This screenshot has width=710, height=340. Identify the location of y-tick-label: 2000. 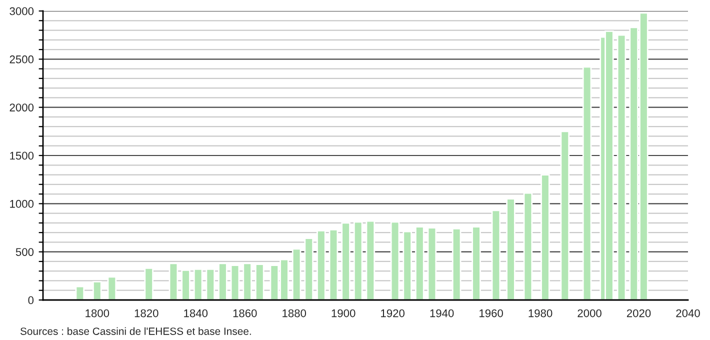
(22, 108).